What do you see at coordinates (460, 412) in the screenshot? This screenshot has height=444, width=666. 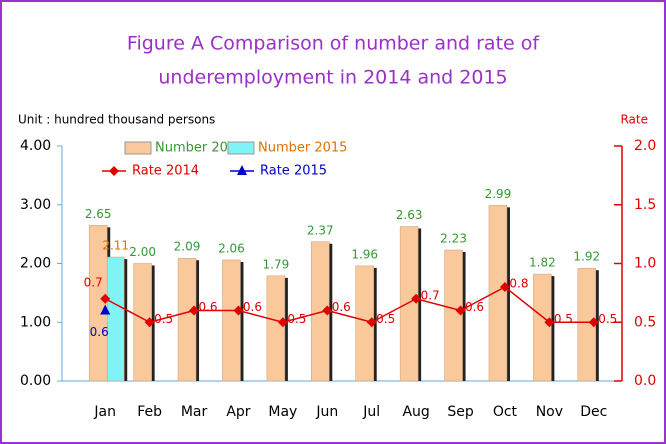 I see `x-tick-label: Sep` at bounding box center [460, 412].